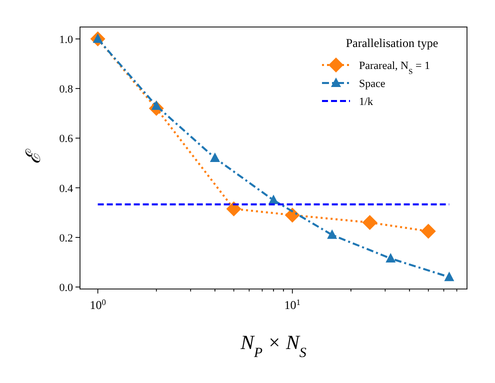 The image size is (495, 383). Describe the element at coordinates (98, 305) in the screenshot. I see `x-tick-label: 10$^{0}$` at that location.